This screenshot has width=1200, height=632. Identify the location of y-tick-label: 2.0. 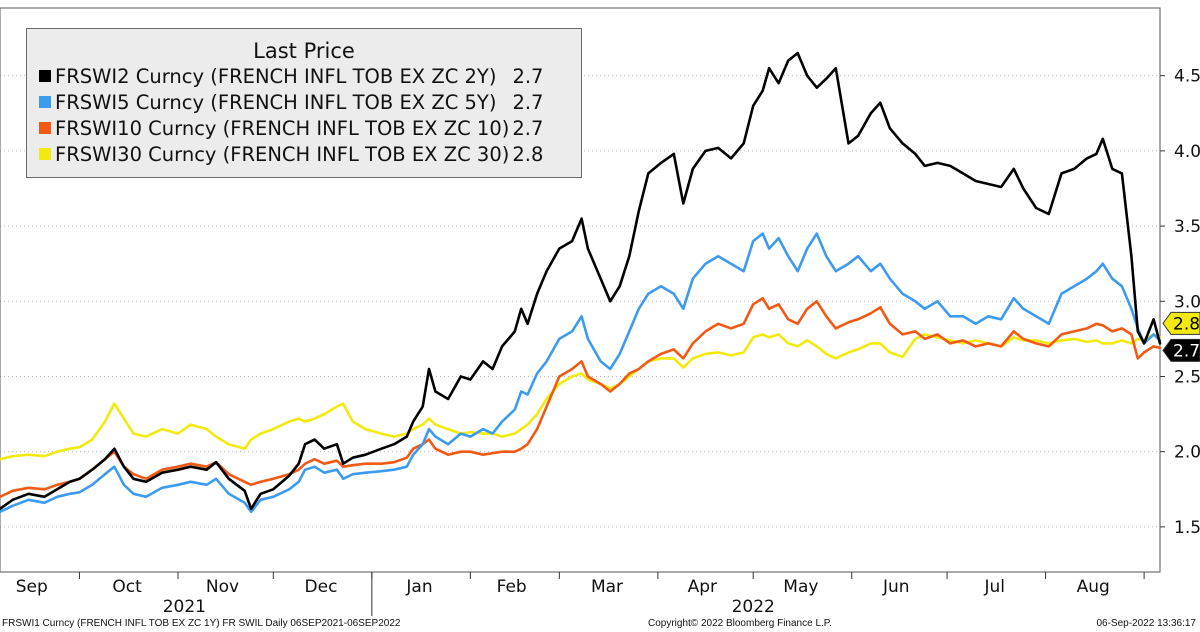
(1187, 453).